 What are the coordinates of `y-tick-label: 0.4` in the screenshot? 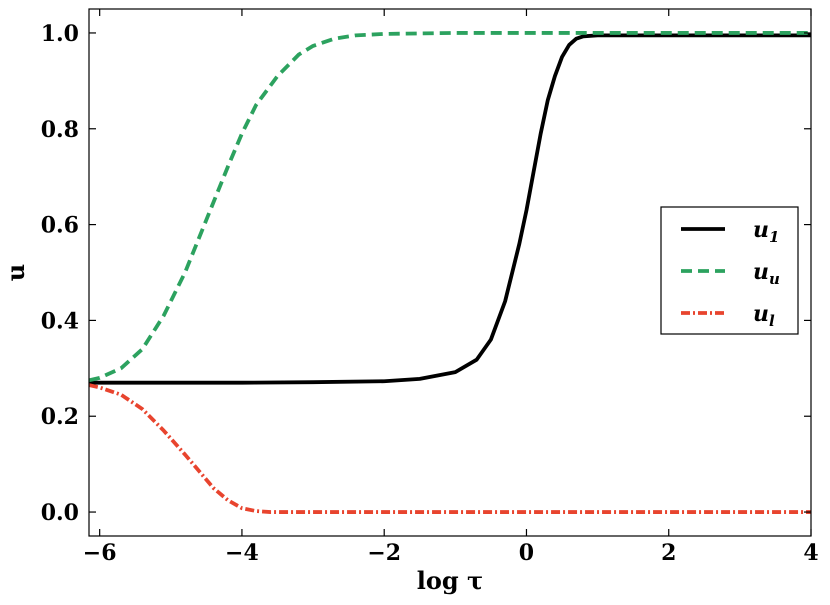 It's located at (60, 321).